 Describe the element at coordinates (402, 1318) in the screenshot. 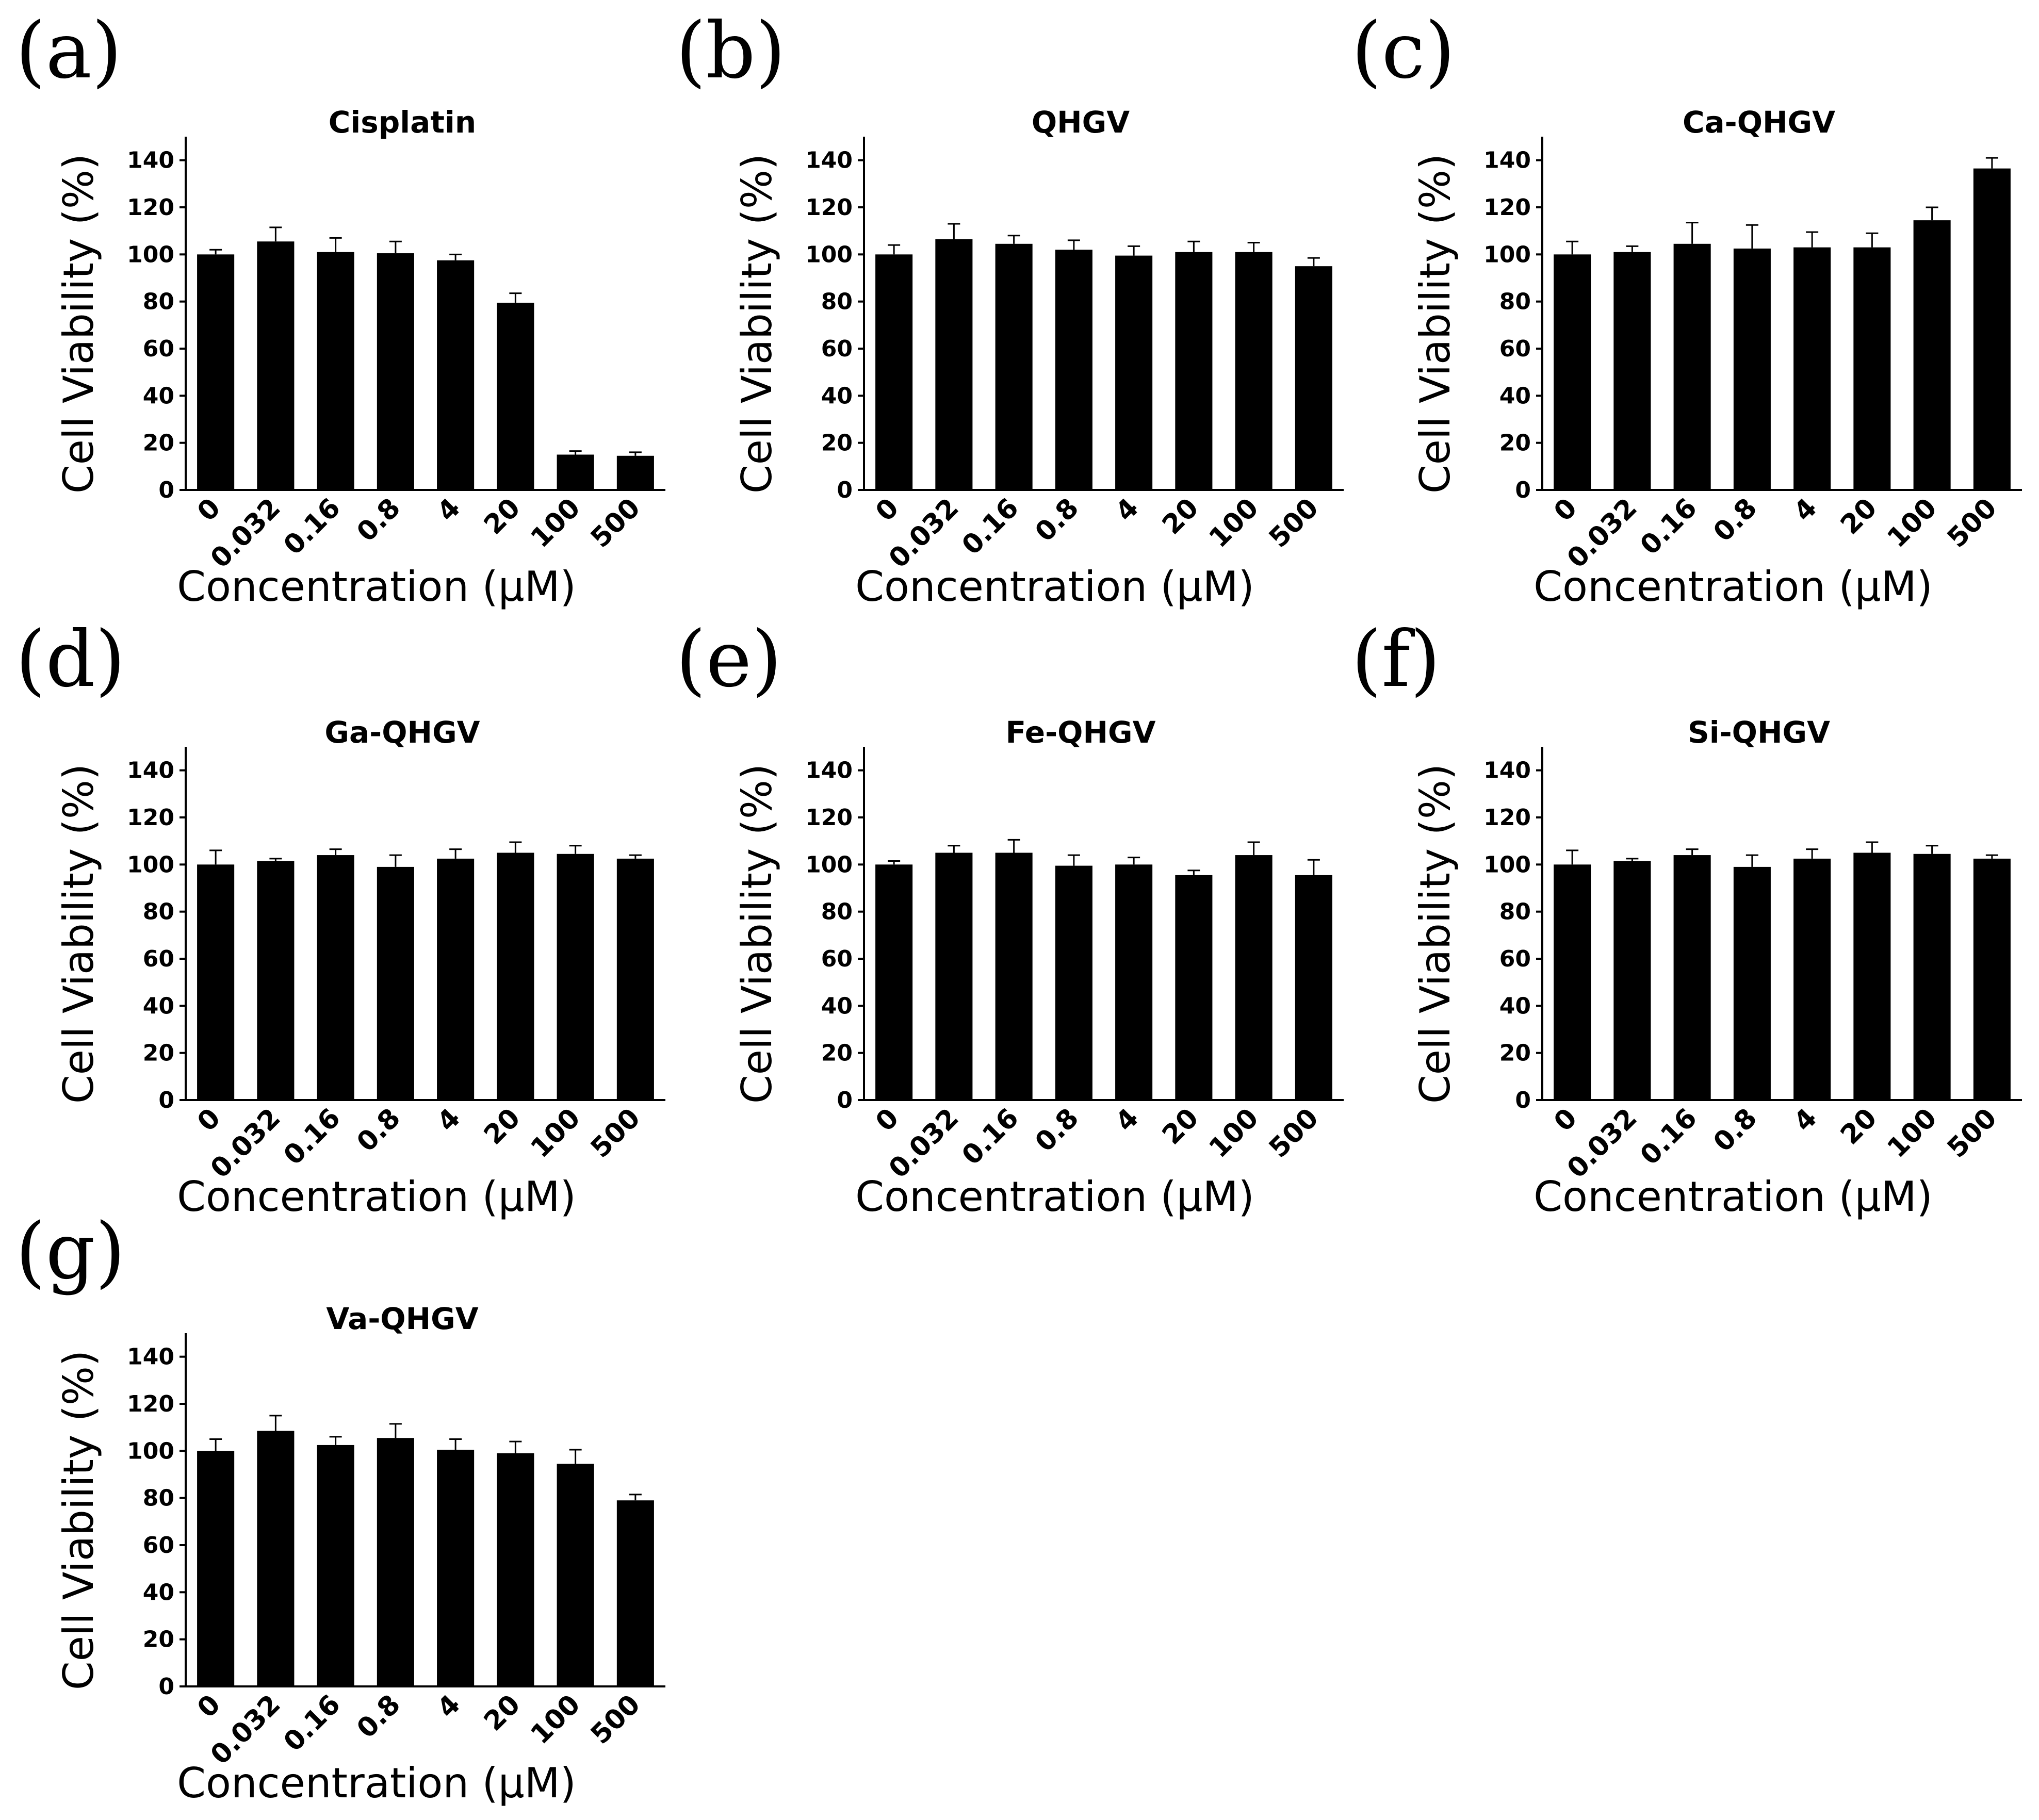

I see `chart-title: Va-QHGV` at that location.